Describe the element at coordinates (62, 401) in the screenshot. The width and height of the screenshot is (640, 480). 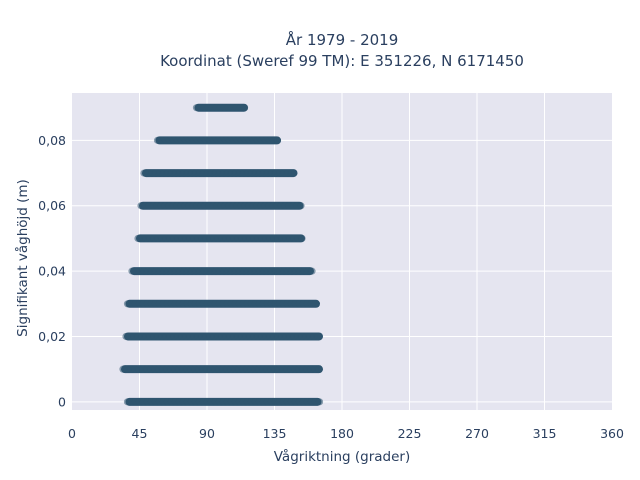
I see `y-tick-label: 0` at that location.